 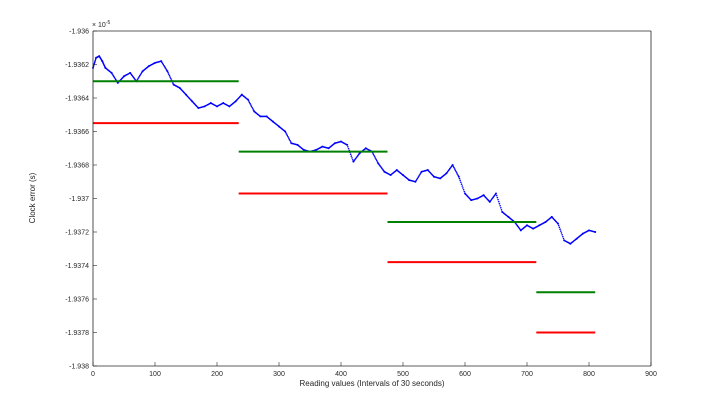 I want to click on y-tick-label: -1.9376, so click(x=77, y=300).